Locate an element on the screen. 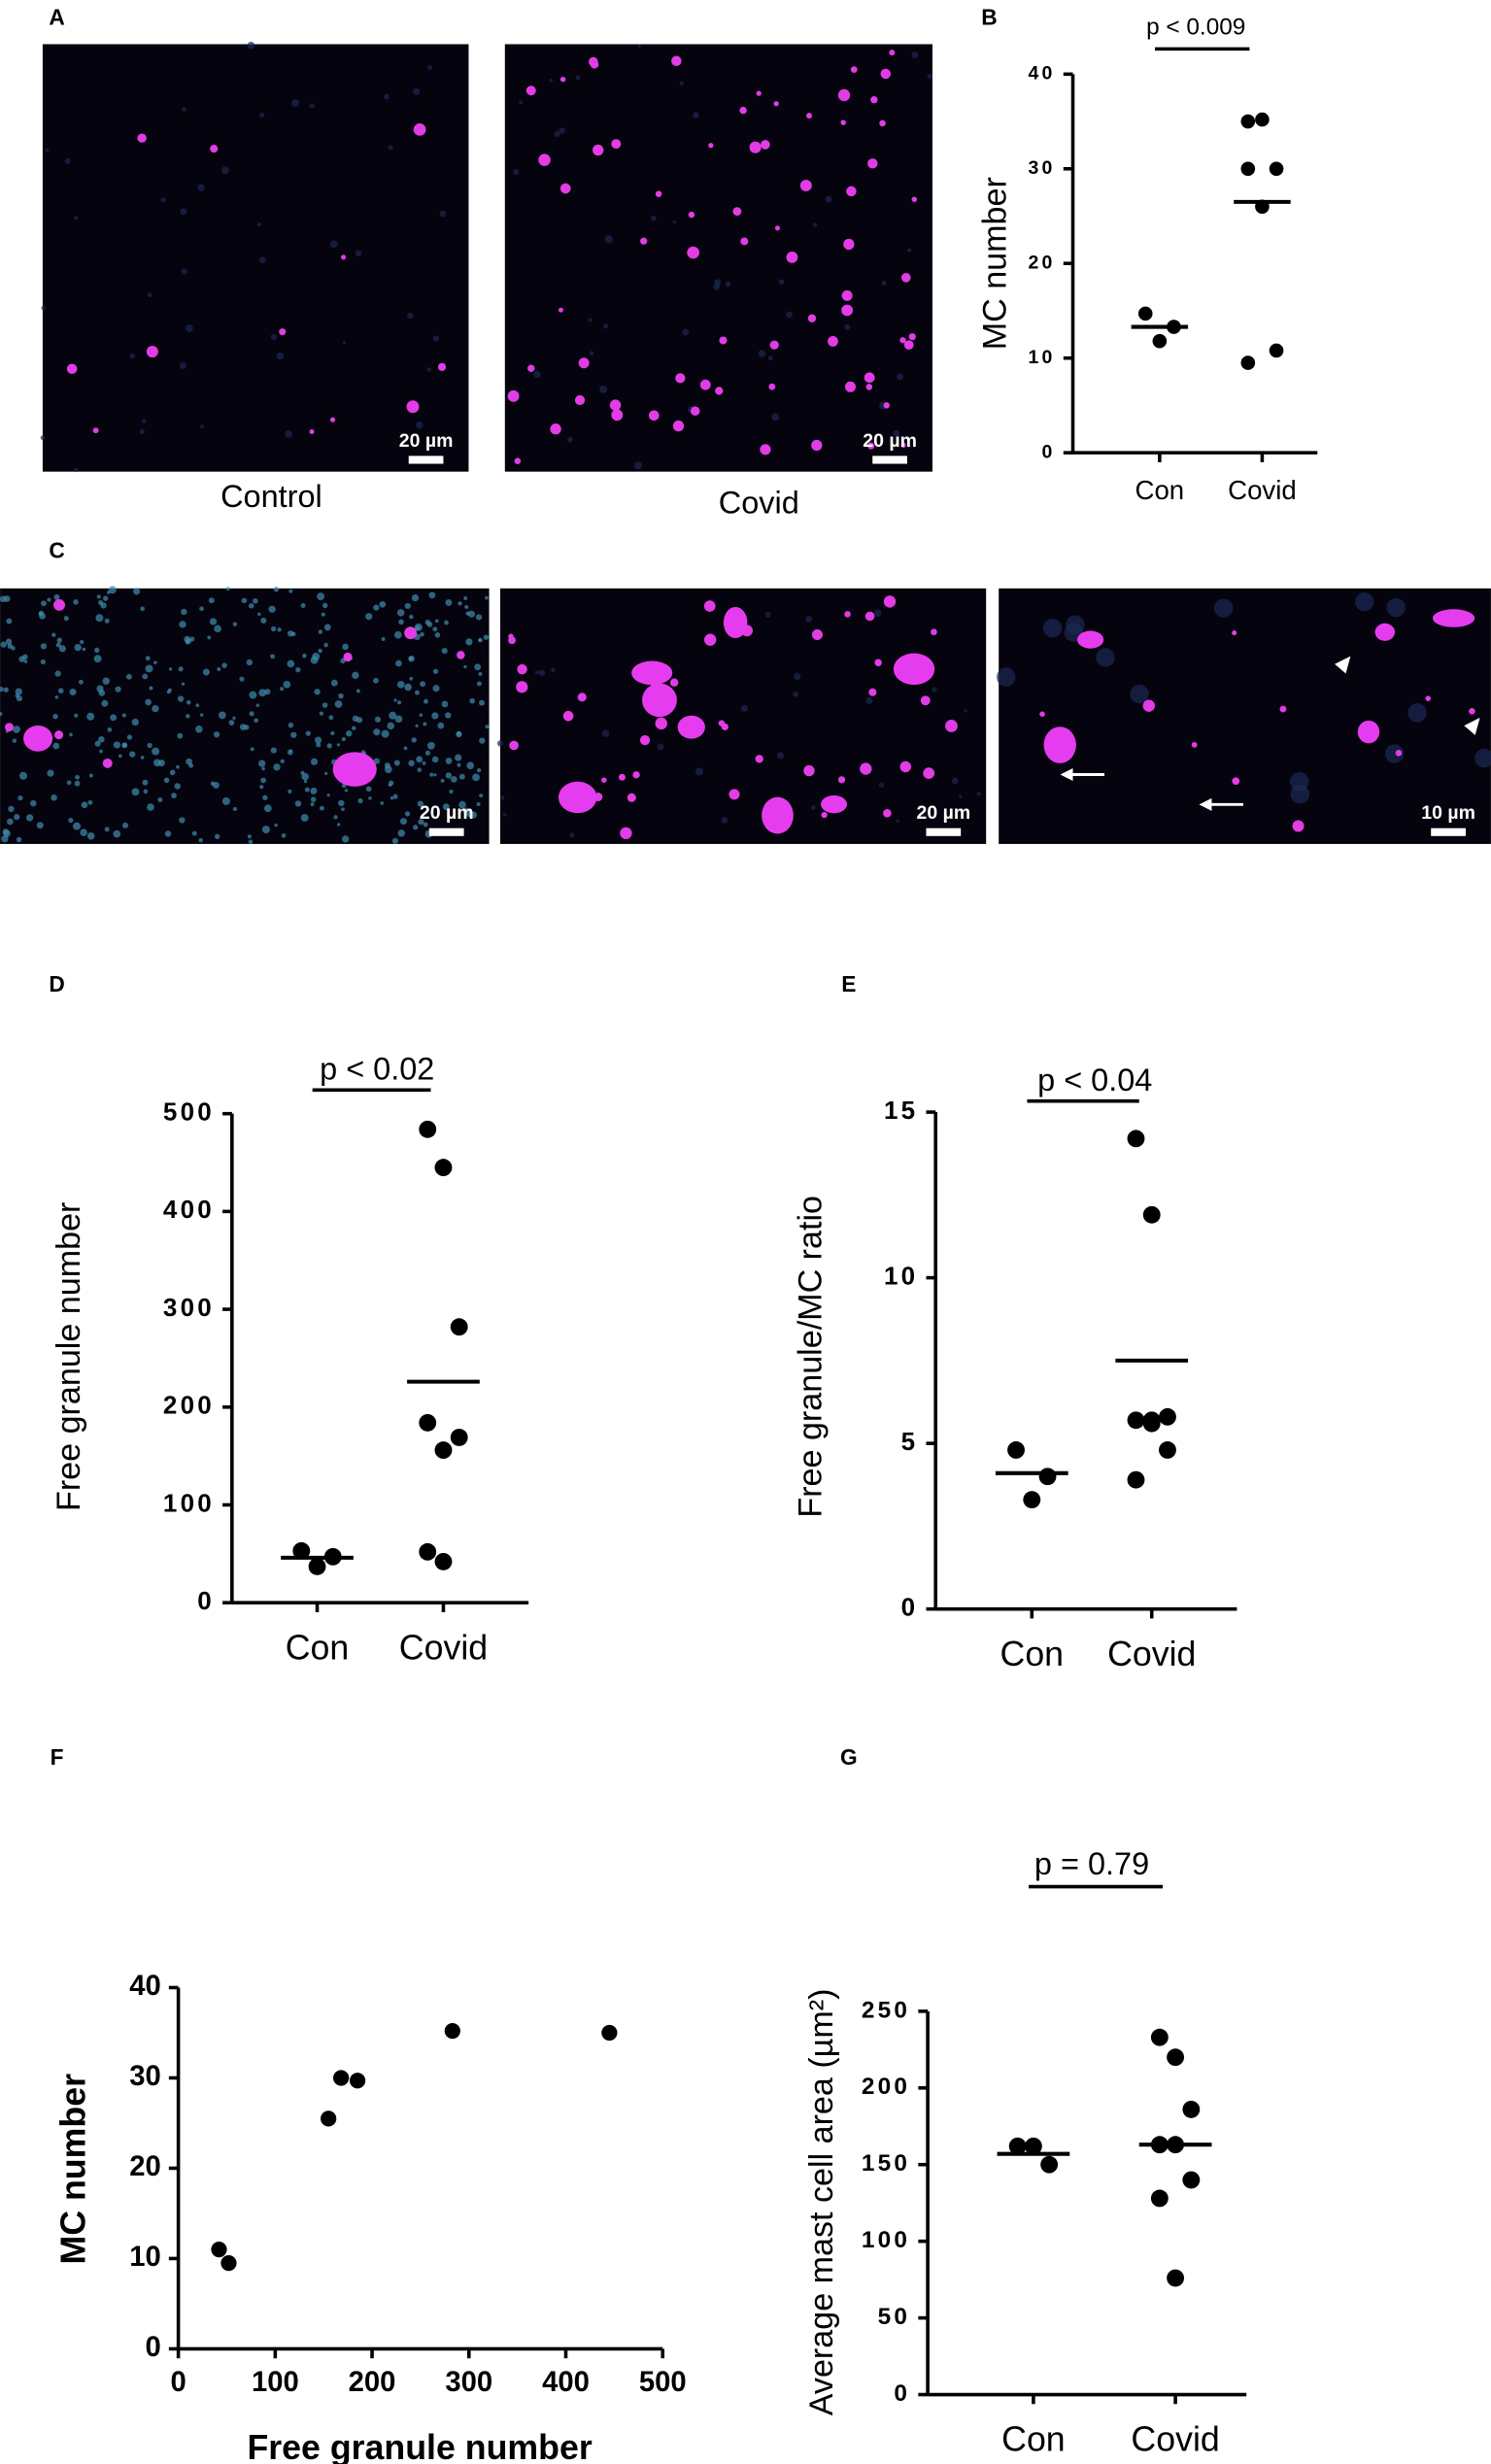  y-axis-label: MC number is located at coordinates (996, 263).